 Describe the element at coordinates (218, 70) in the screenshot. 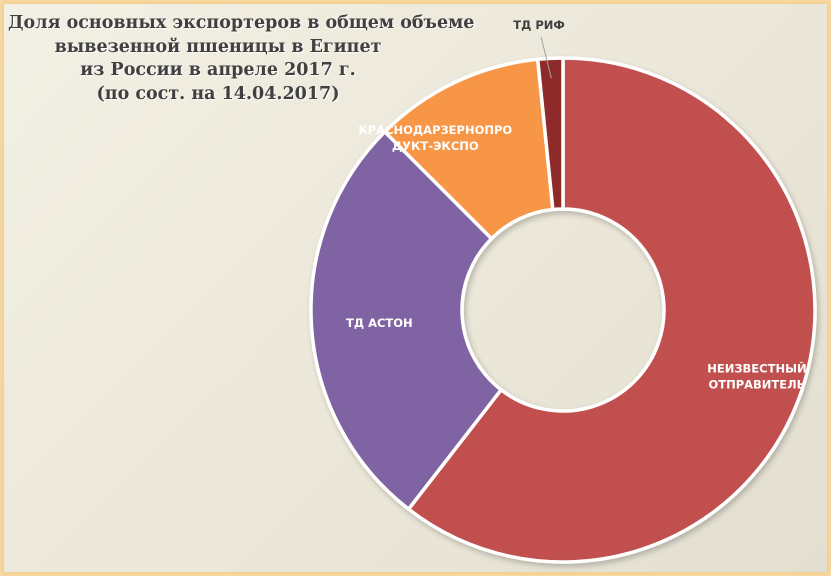

I see `title-line-3: из России в апреле 2017 г.` at that location.